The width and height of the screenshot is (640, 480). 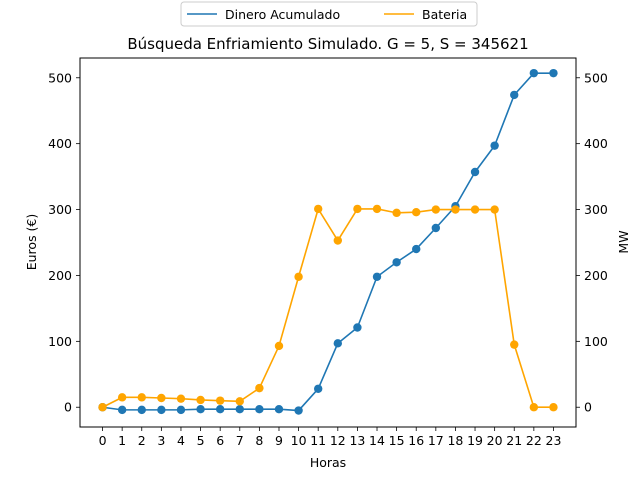 What do you see at coordinates (60, 143) in the screenshot?
I see `y-tick-label-4: 400` at bounding box center [60, 143].